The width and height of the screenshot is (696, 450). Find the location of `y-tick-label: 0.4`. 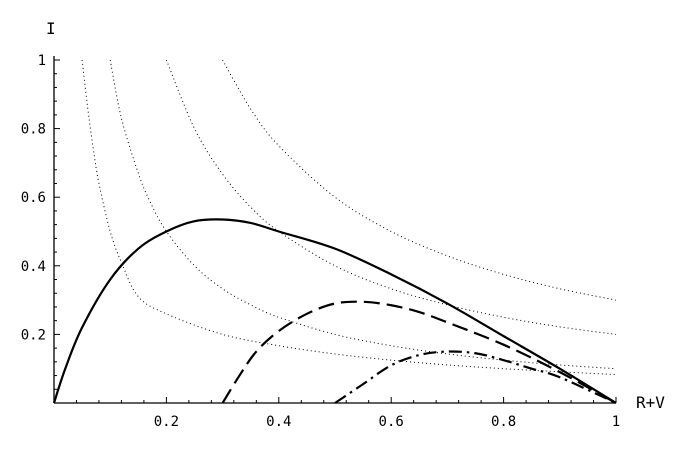

y-tick-label: 0.4 is located at coordinates (33, 267).